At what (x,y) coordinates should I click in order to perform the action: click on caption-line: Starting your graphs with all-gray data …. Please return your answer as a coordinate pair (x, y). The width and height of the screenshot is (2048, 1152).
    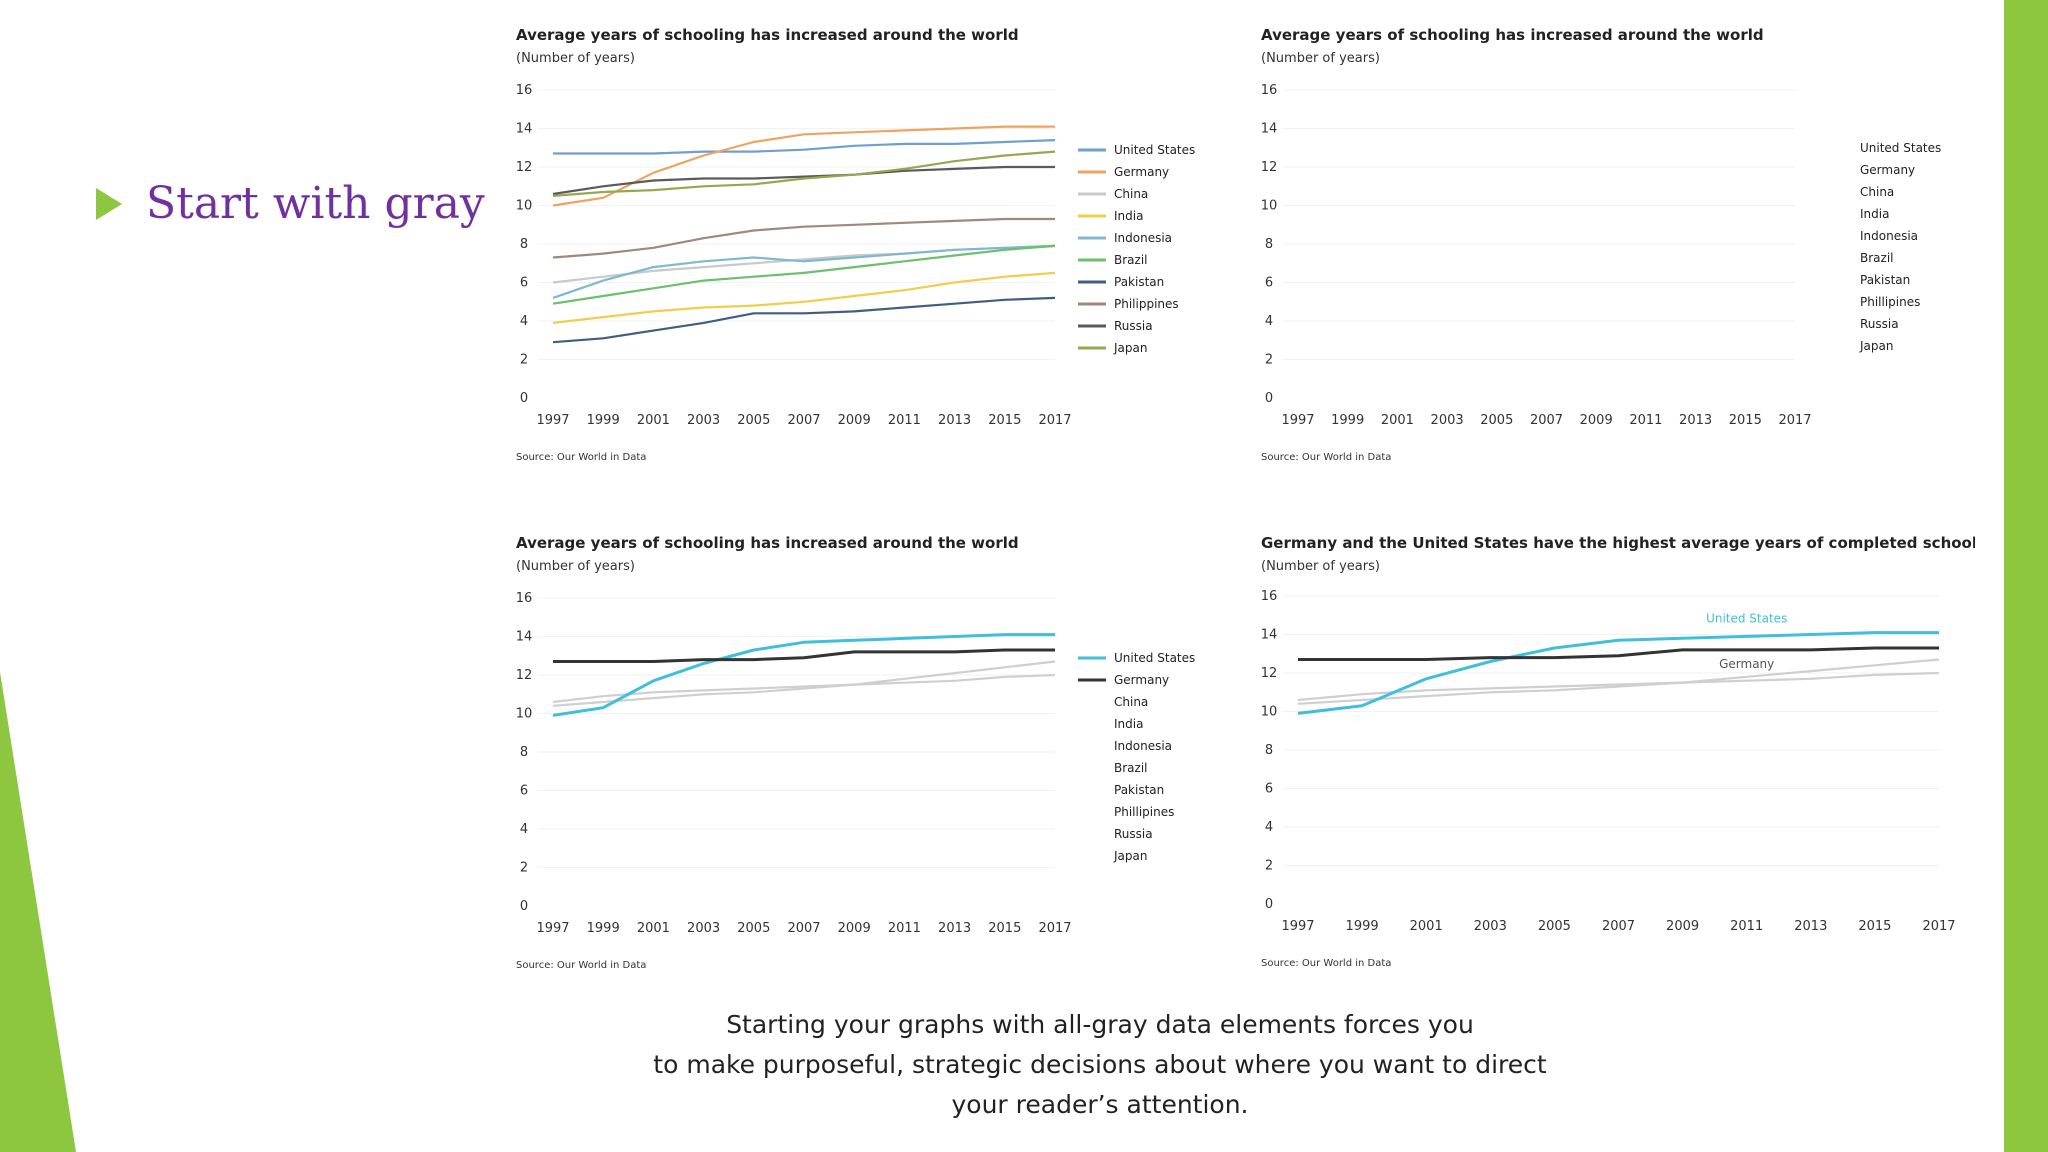
    Looking at the image, I should click on (1100, 1024).